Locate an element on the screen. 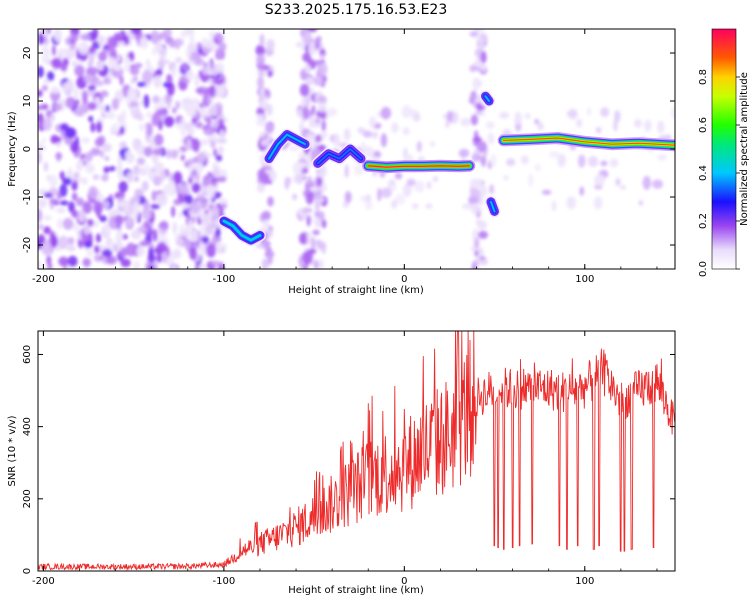  y-tick-label: 0 is located at coordinates (27, 571).